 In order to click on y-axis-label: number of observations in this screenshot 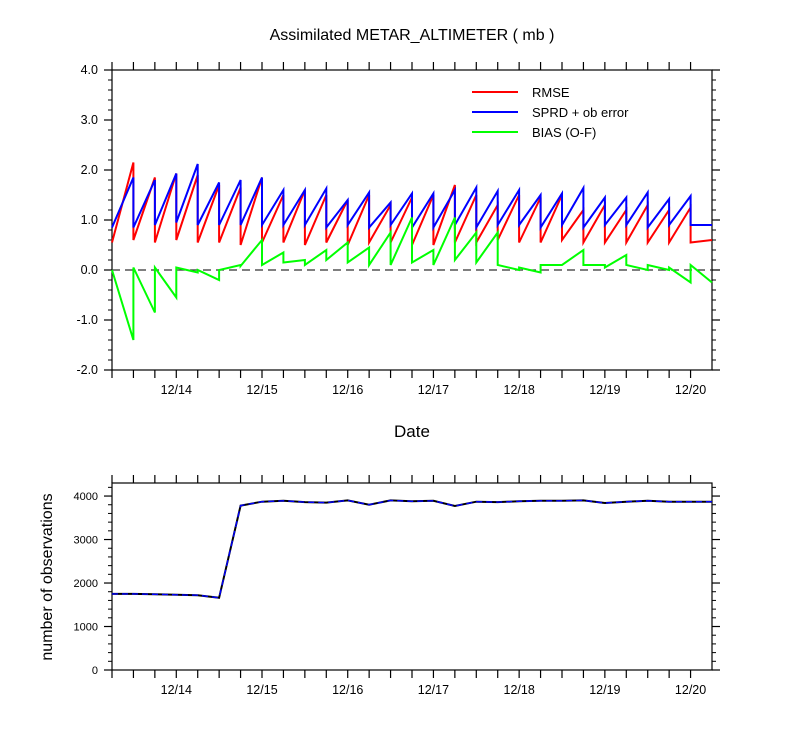, I will do `click(47, 576)`.